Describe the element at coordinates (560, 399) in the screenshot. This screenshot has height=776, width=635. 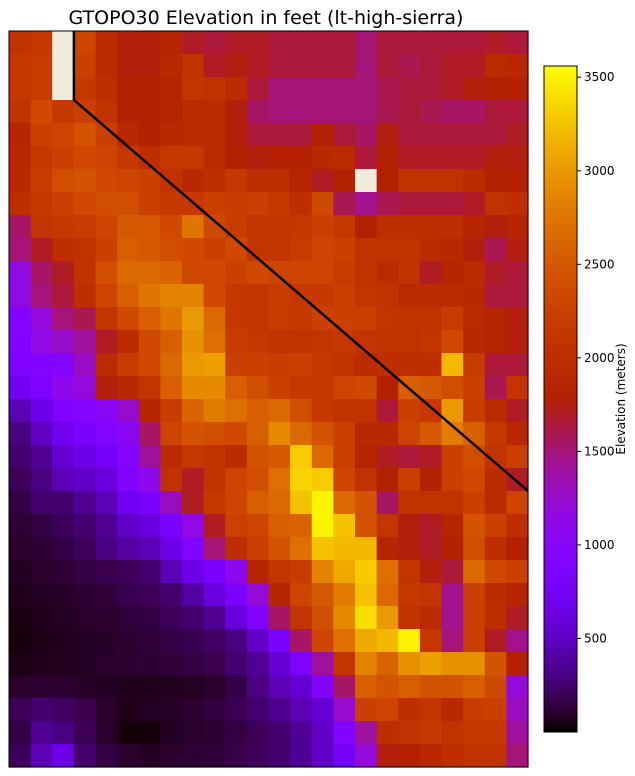
I see `colorbar` at that location.